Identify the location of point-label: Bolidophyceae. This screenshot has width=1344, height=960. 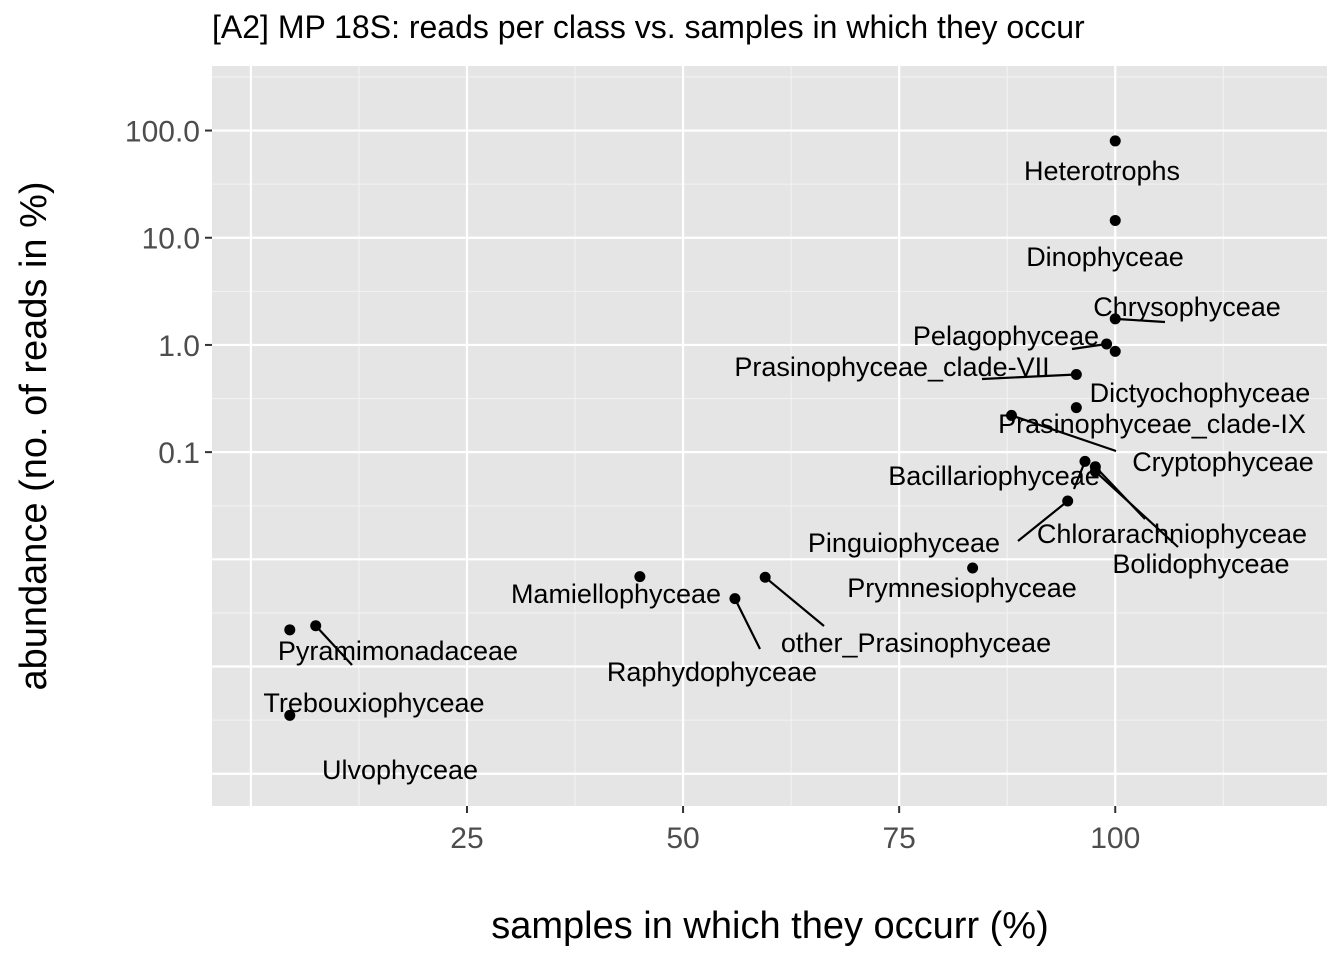
(1200, 564).